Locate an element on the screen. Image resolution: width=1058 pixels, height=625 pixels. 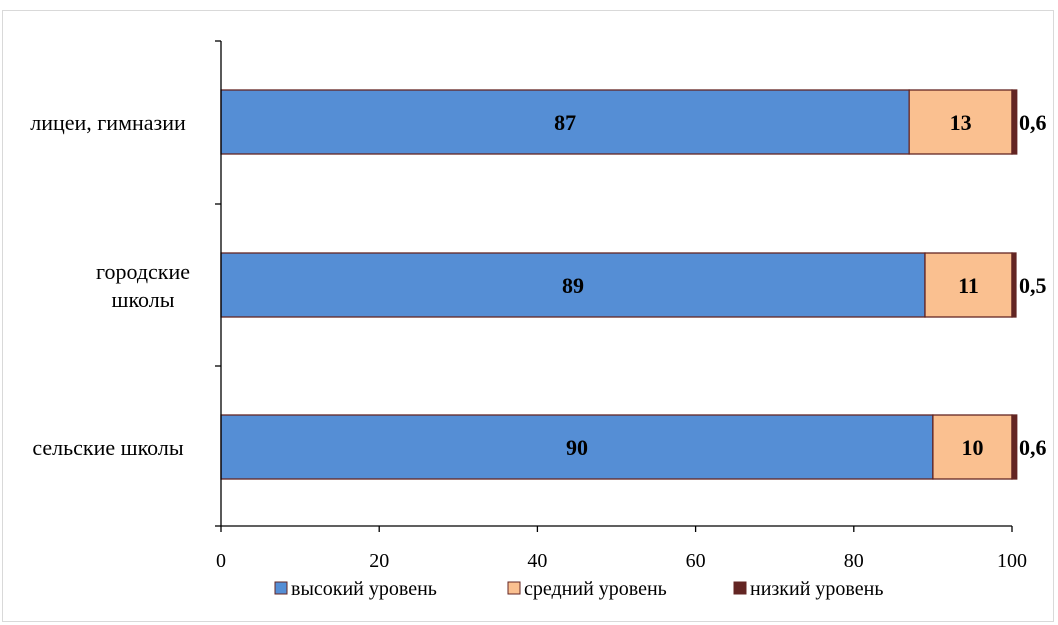
x-tick-label-4: 60 is located at coordinates (696, 561).